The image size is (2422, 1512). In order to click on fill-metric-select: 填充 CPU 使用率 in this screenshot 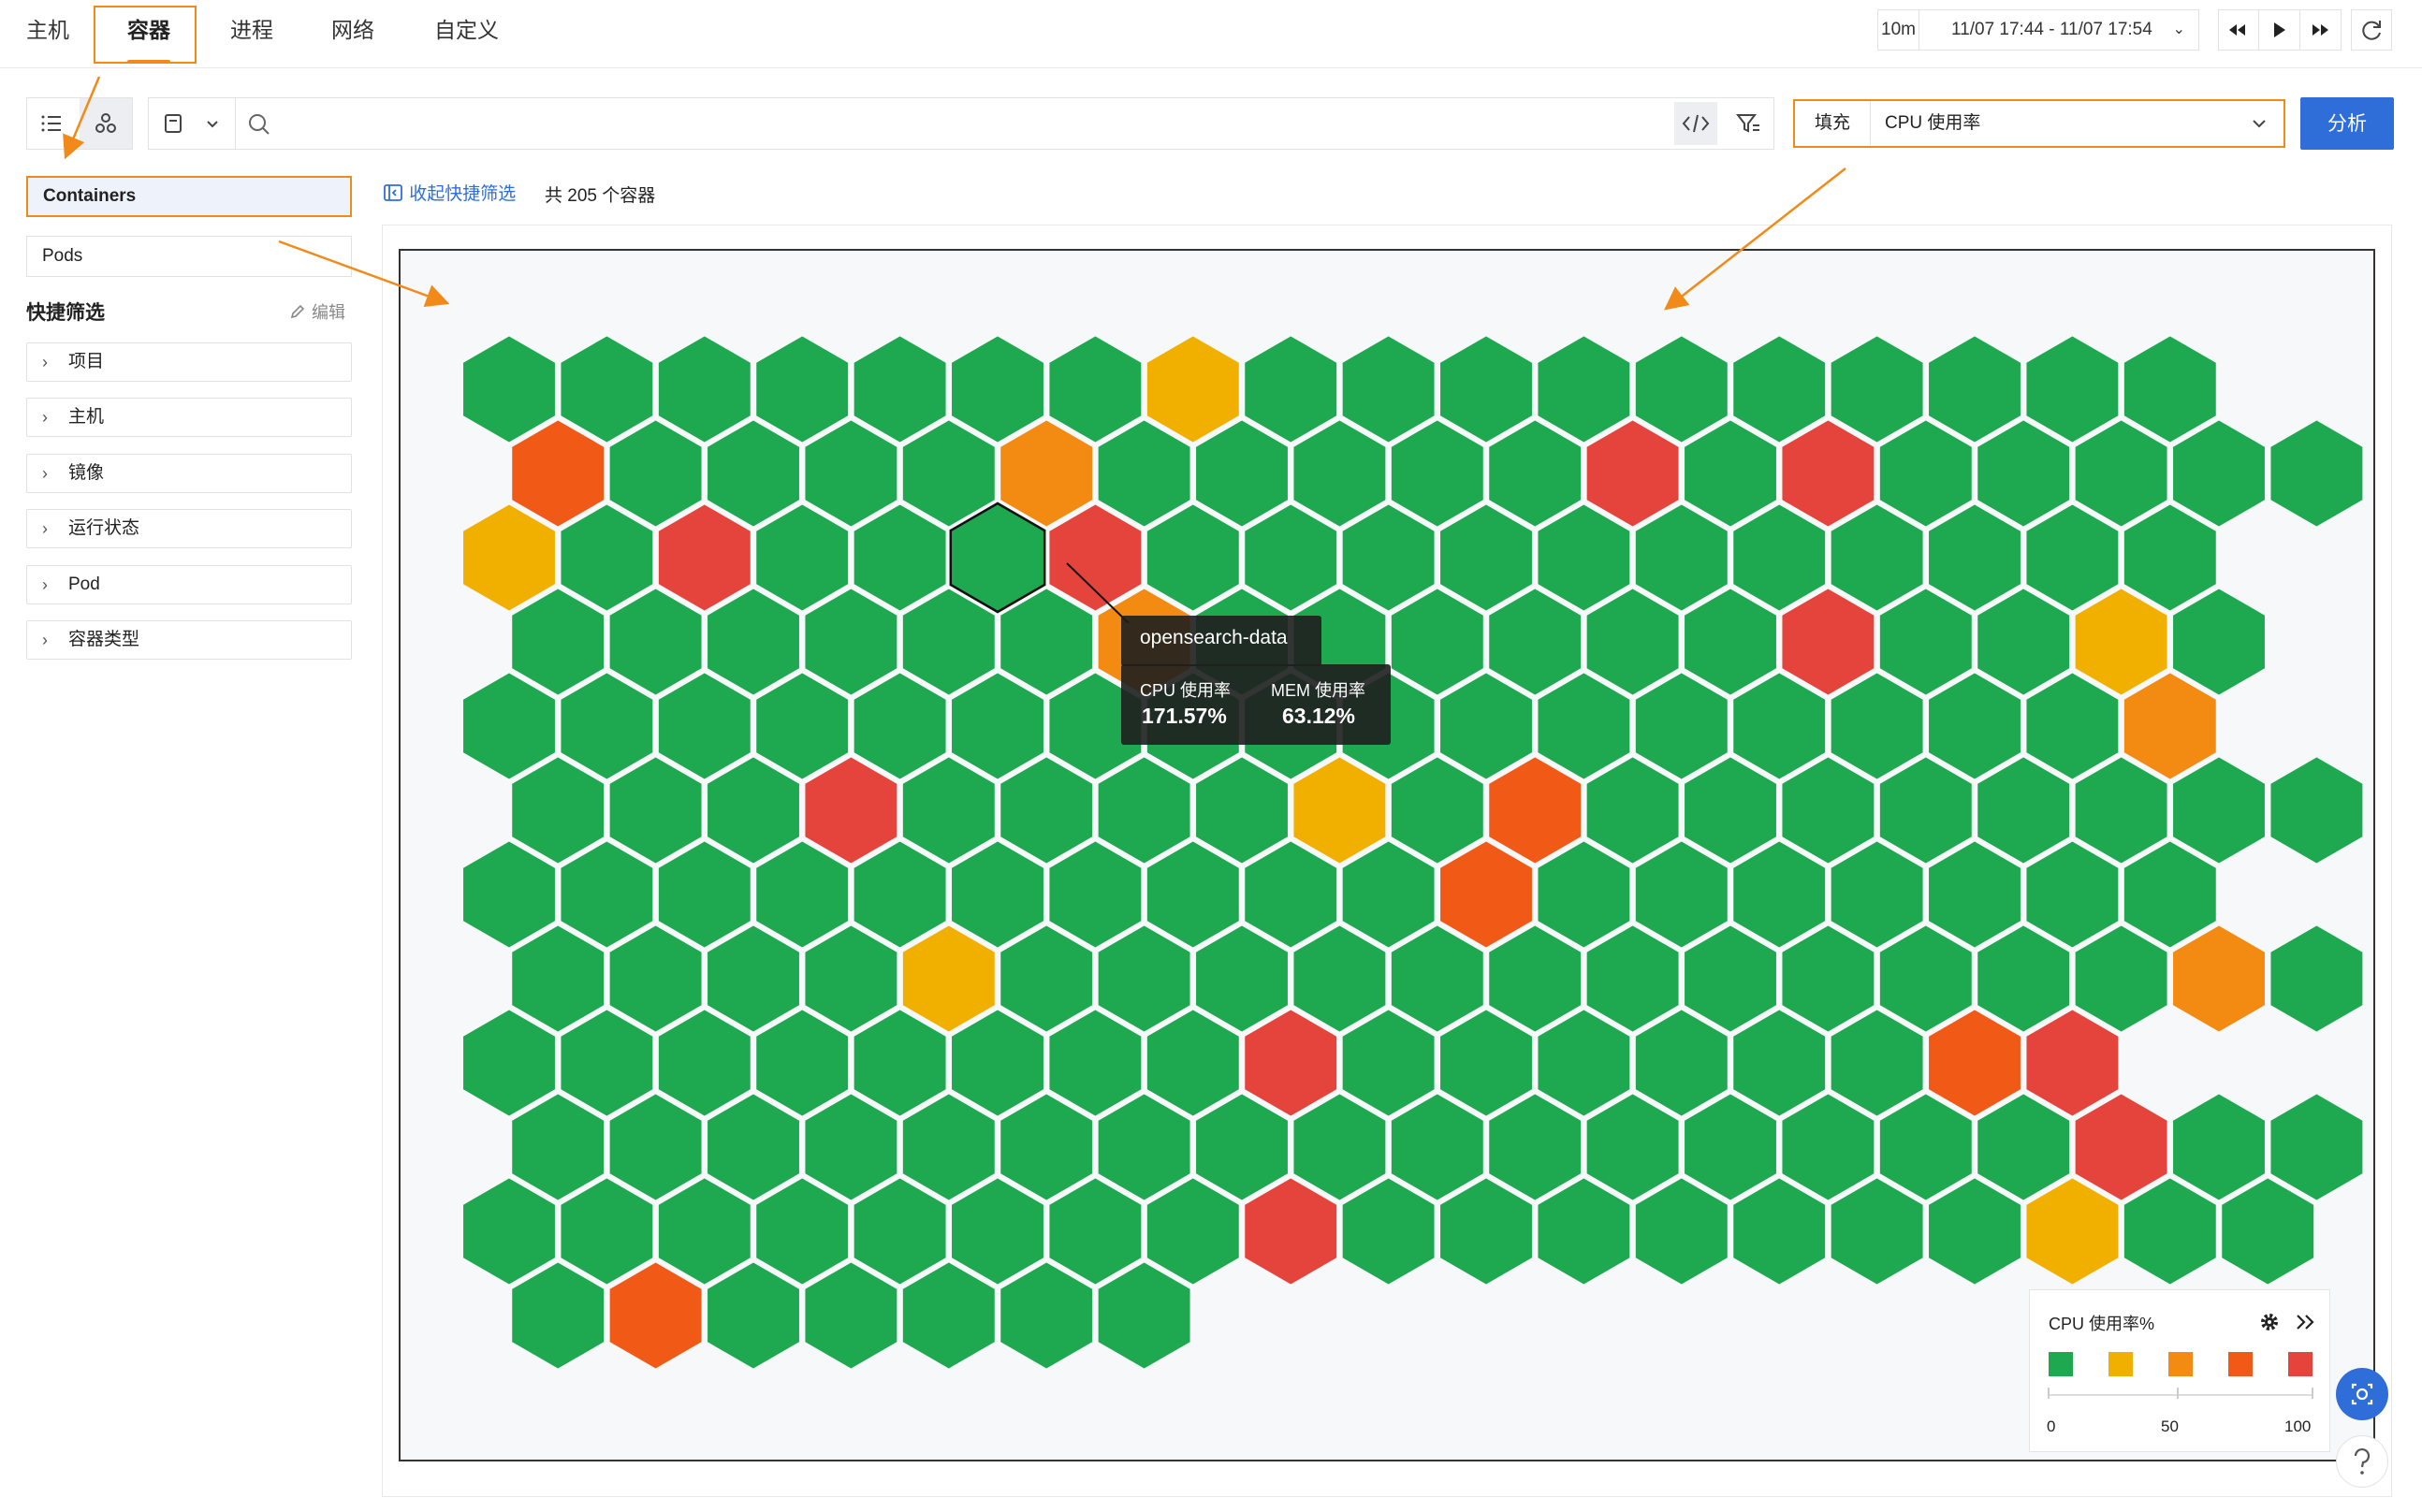, I will do `click(2039, 124)`.